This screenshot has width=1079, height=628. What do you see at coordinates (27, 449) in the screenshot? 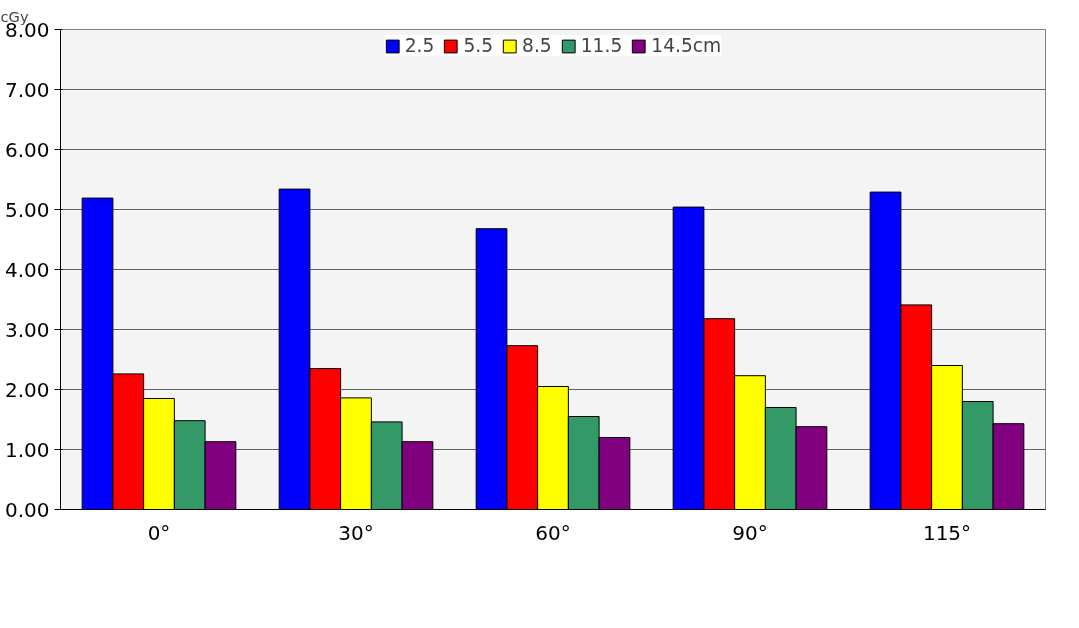
I see `y-tick-label: 1.00` at bounding box center [27, 449].